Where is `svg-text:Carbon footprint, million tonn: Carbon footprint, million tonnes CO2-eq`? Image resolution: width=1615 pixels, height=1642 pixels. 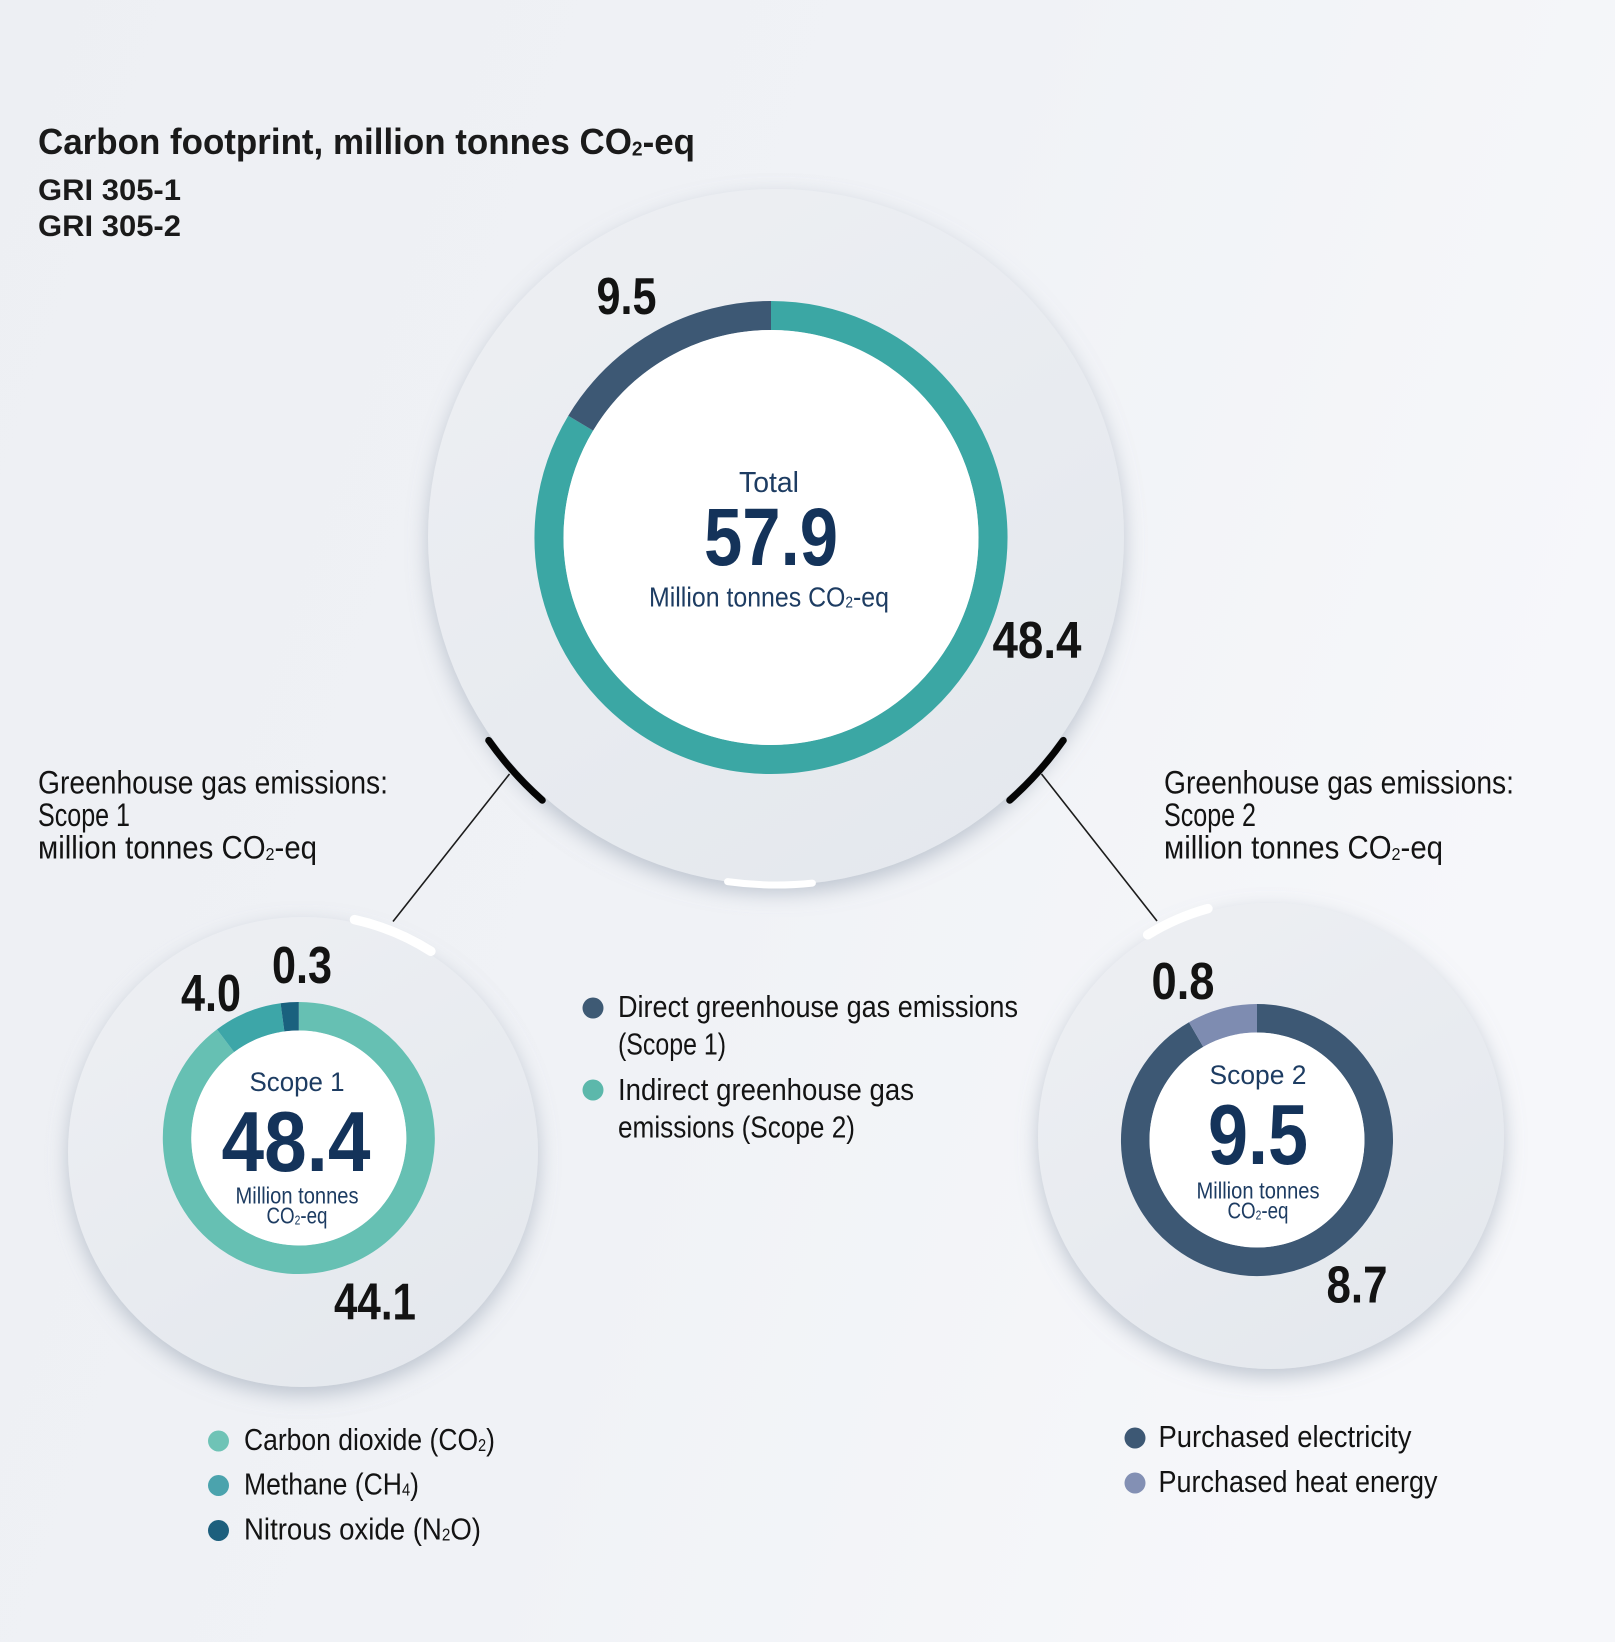
svg-text:Carbon footprint, million tonn: Carbon footprint, million tonnes CO2-eq is located at coordinates (366, 141).